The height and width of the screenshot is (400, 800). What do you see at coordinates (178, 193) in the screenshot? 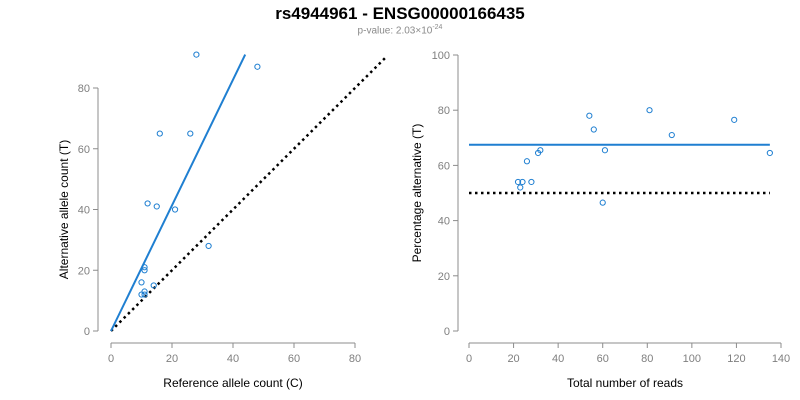
I see `fit-line` at bounding box center [178, 193].